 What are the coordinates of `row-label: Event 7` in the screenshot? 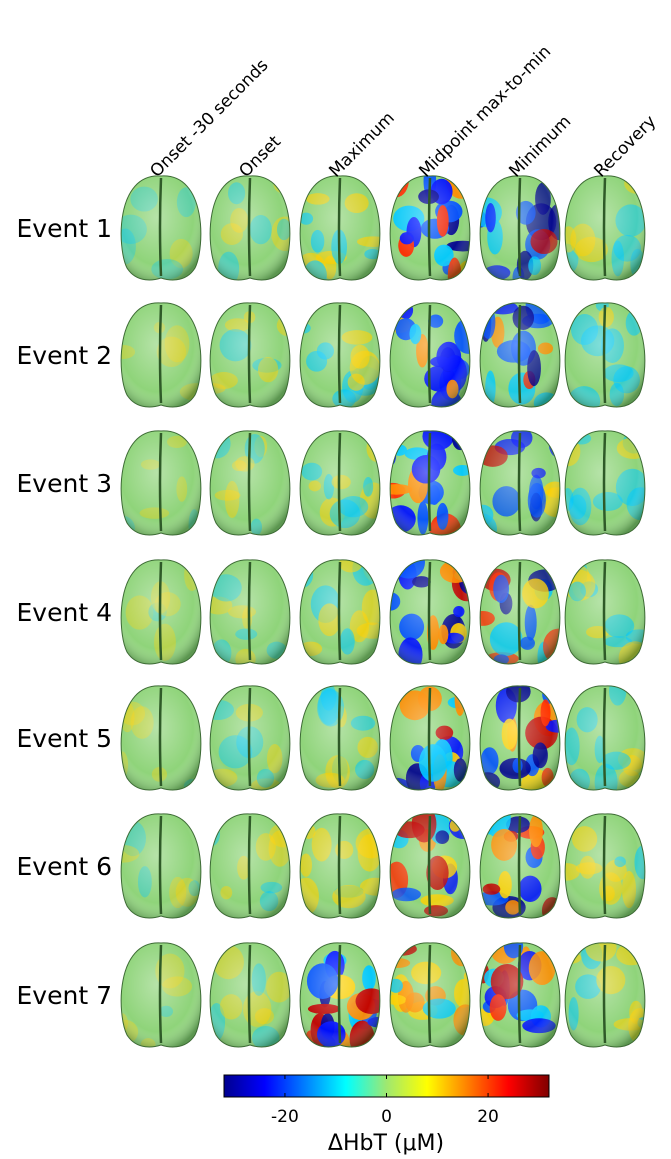 It's located at (64, 995).